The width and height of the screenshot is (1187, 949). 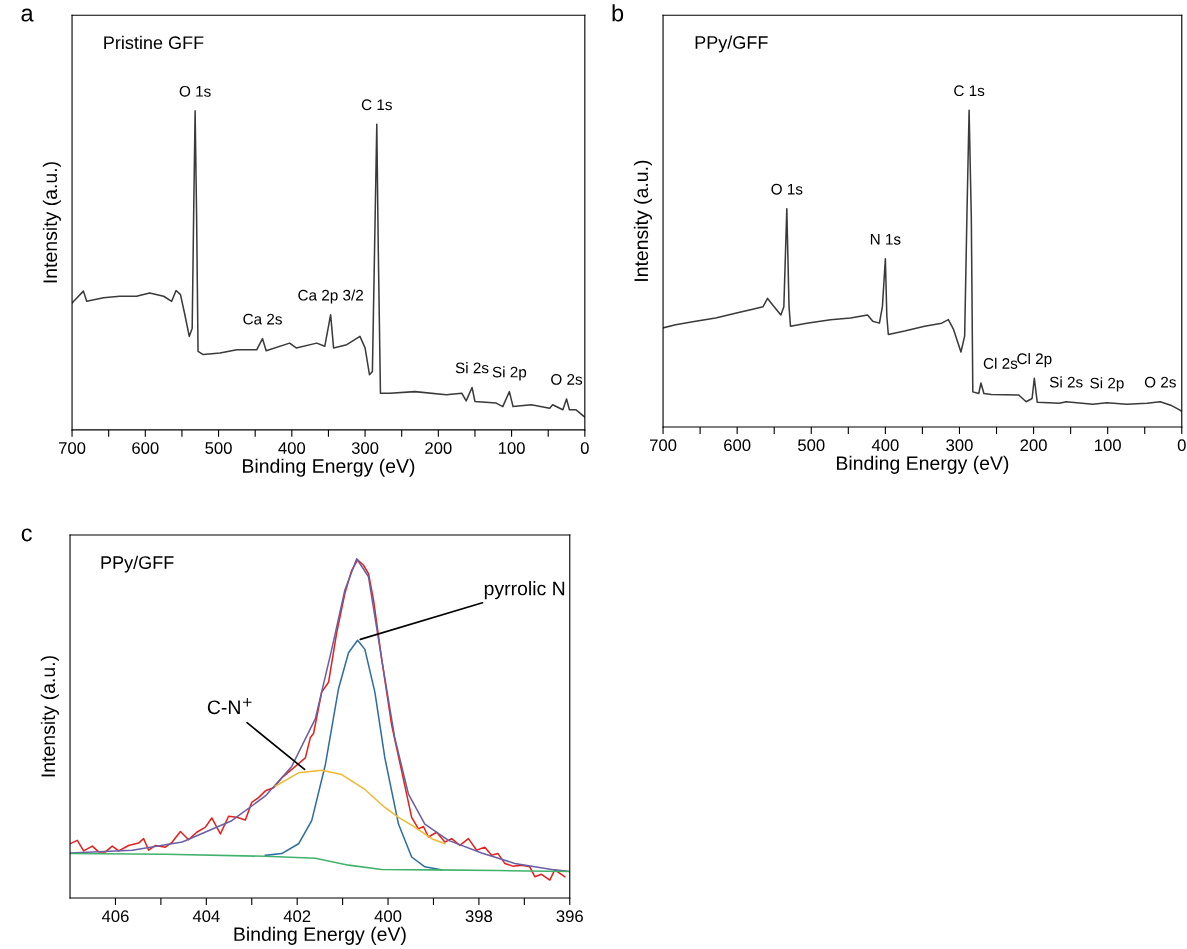 What do you see at coordinates (569, 916) in the screenshot?
I see `x-tick-label: 396` at bounding box center [569, 916].